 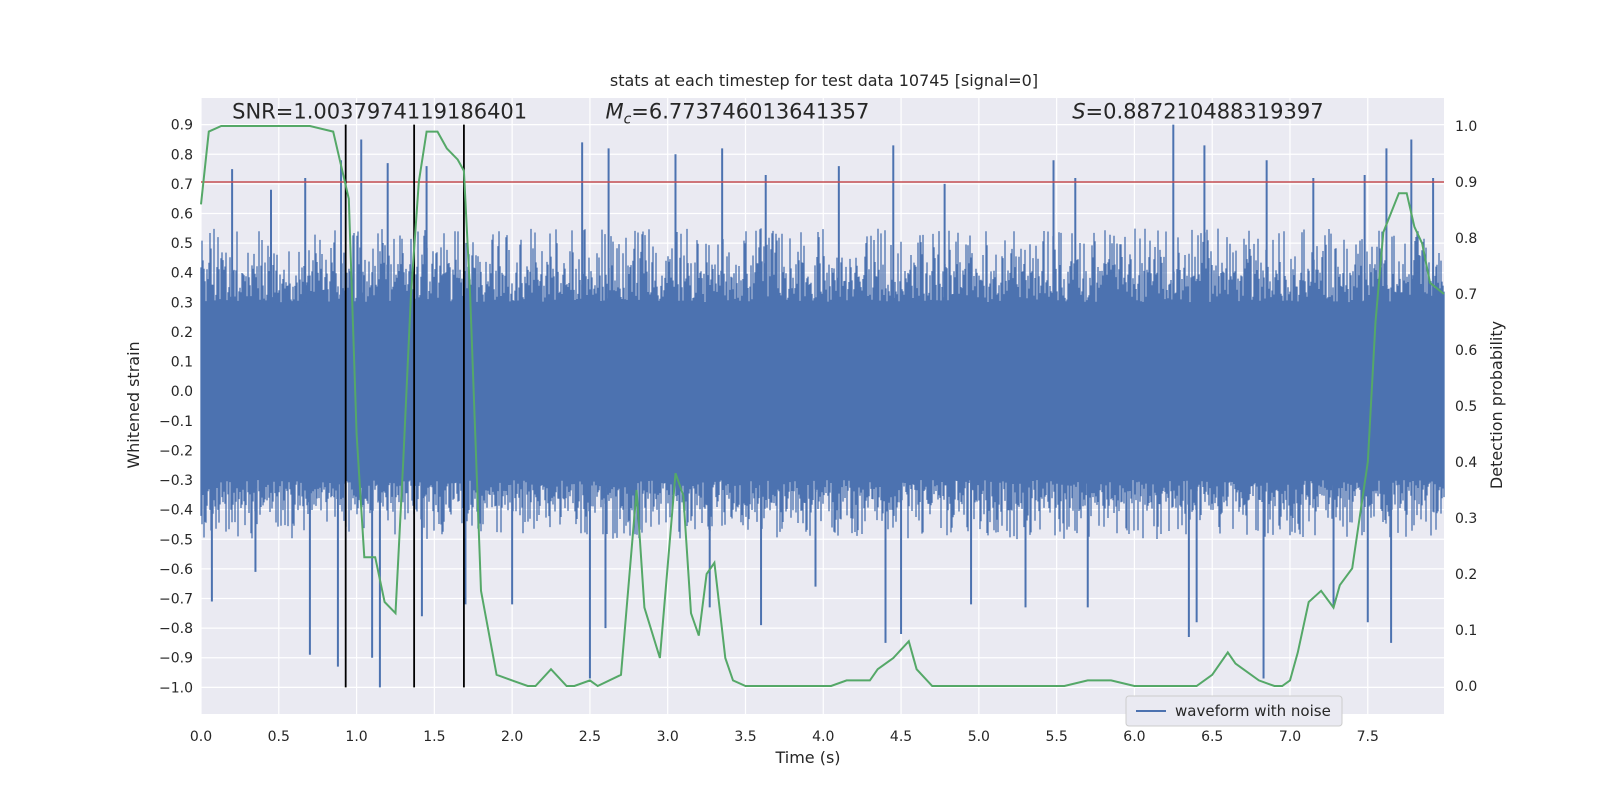 I want to click on x-tick-label: 0.0, so click(x=201, y=737).